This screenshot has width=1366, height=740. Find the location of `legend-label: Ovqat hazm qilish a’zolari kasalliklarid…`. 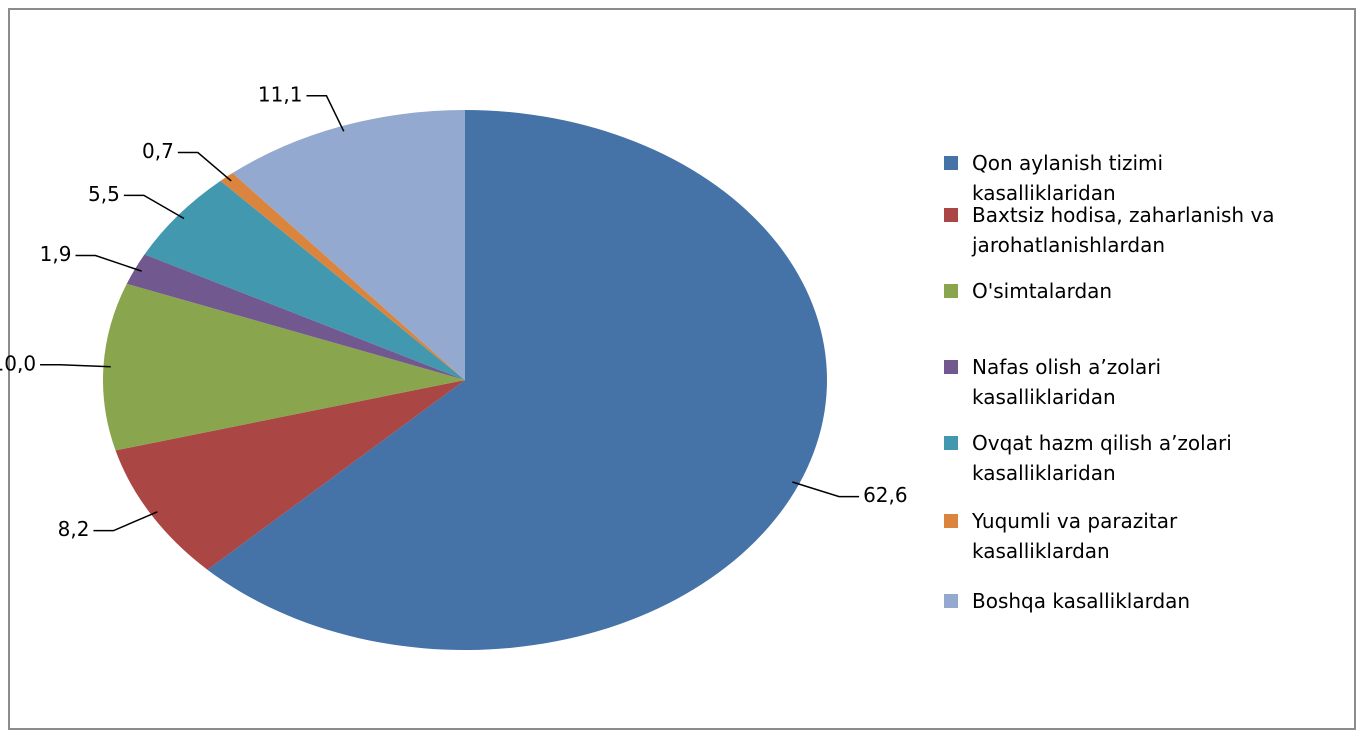

legend-label: Ovqat hazm qilish a’zolari kasalliklarid… is located at coordinates (1102, 458).